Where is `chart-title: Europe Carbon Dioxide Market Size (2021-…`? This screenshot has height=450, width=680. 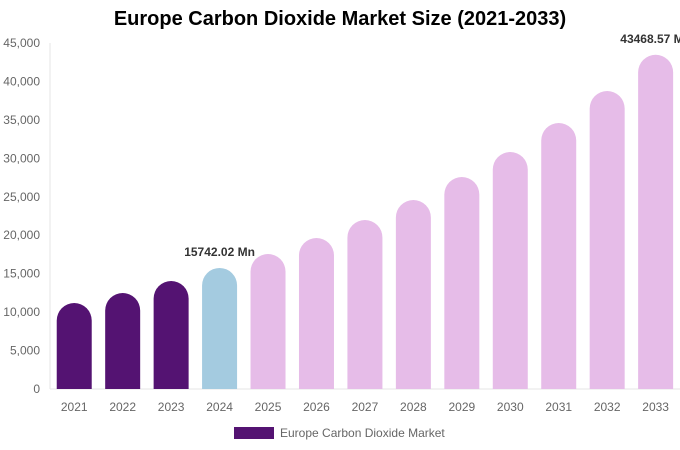
chart-title: Europe Carbon Dioxide Market Size (2021-… is located at coordinates (340, 19).